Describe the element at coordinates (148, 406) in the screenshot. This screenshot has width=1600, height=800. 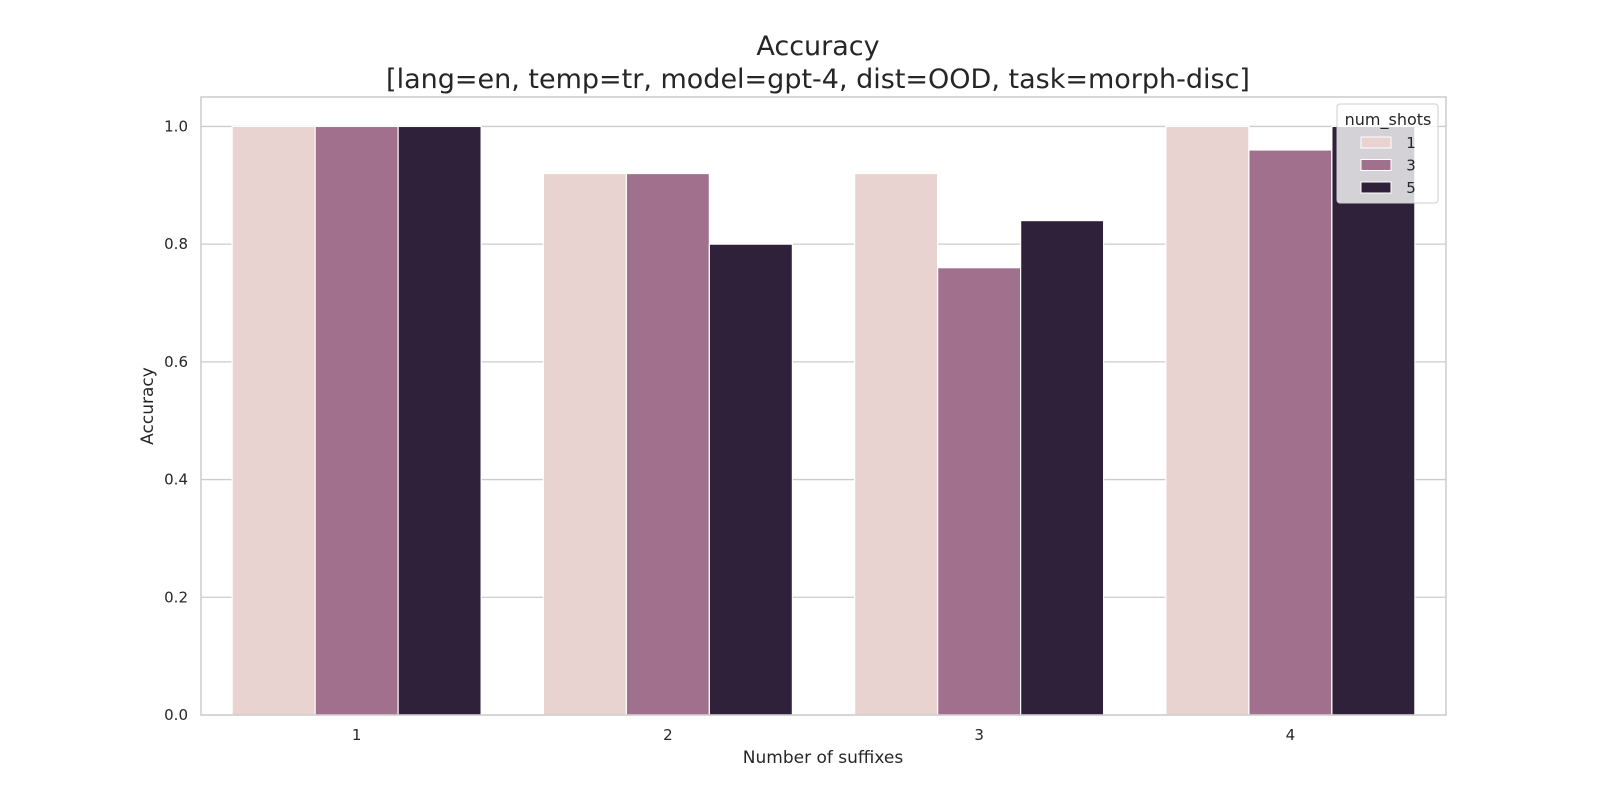
I see `y-axis-label: Accuracy` at that location.